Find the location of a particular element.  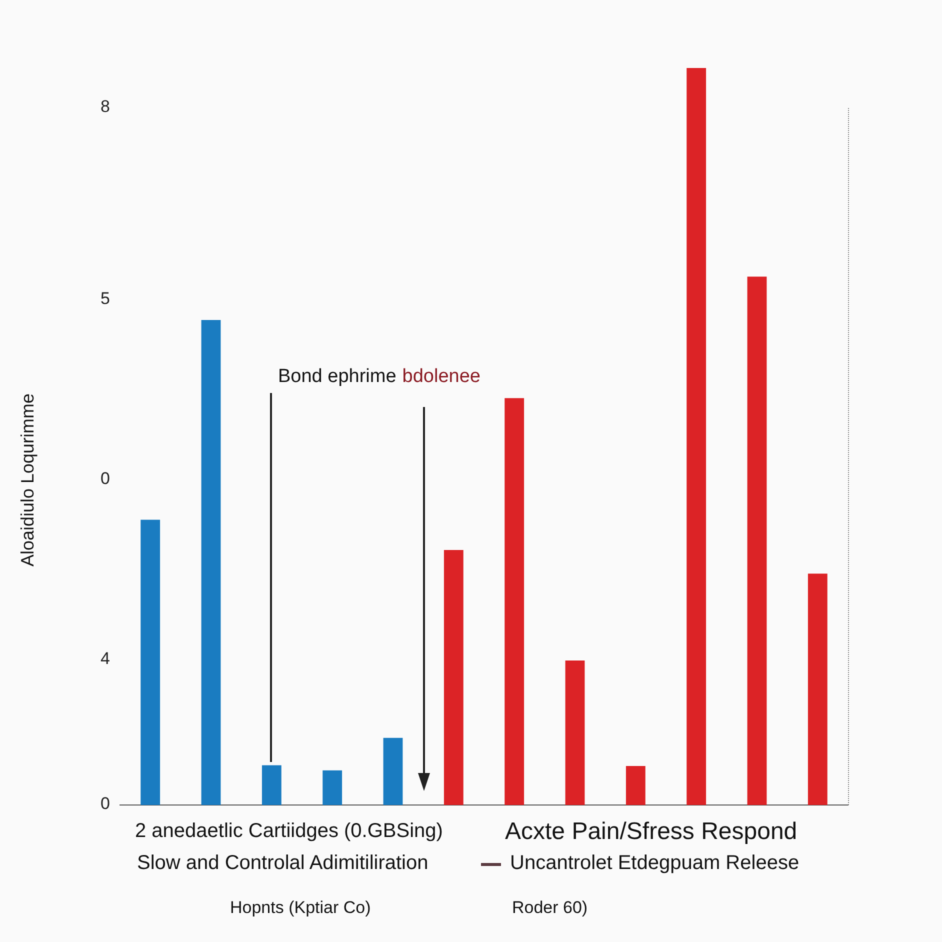

text: Uncantrolet Etdegpuam Releese is located at coordinates (655, 863).